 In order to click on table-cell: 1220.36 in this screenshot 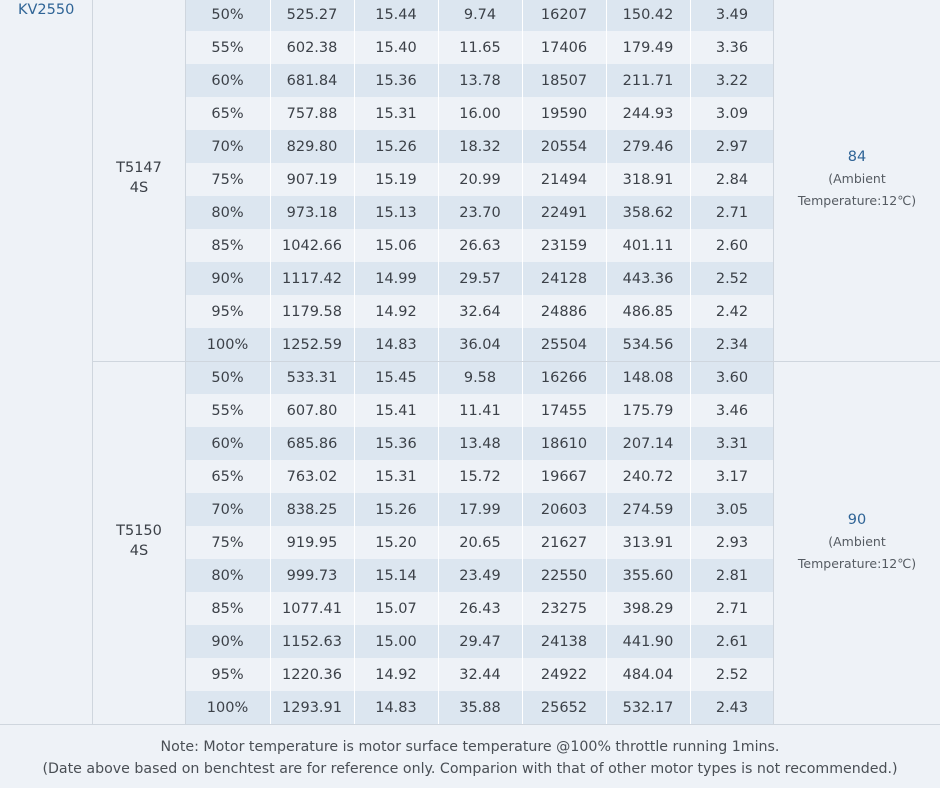, I will do `click(312, 674)`.